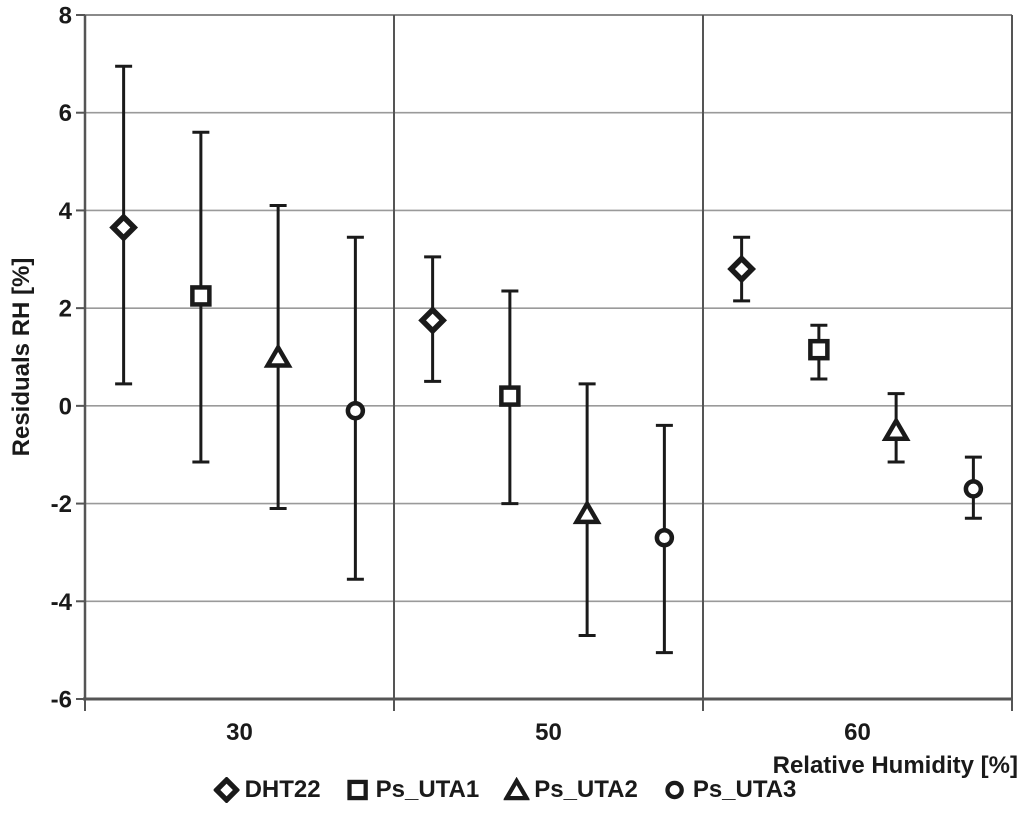 The width and height of the screenshot is (1024, 815). I want to click on legend-marker-diamond-icon, so click(226, 790).